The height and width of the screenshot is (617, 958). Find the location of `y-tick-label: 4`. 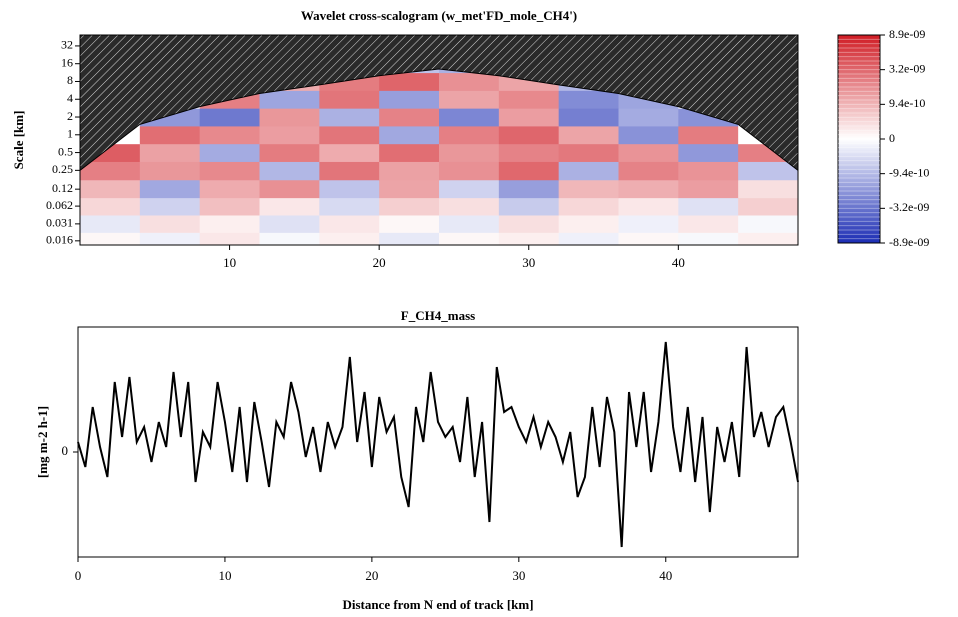

y-tick-label: 4 is located at coordinates (70, 98).